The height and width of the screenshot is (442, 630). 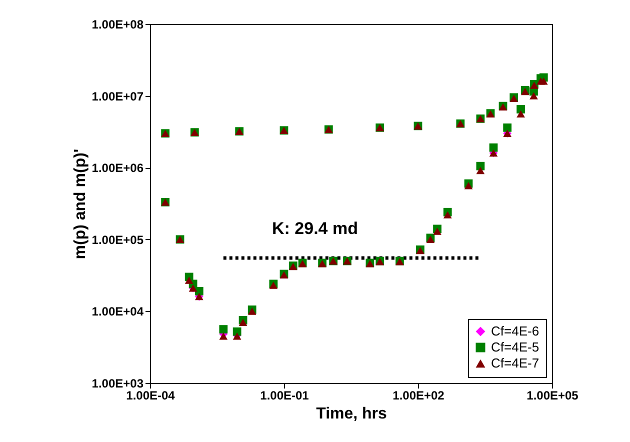 What do you see at coordinates (352, 414) in the screenshot?
I see `x-axis-title: Time, hrs` at bounding box center [352, 414].